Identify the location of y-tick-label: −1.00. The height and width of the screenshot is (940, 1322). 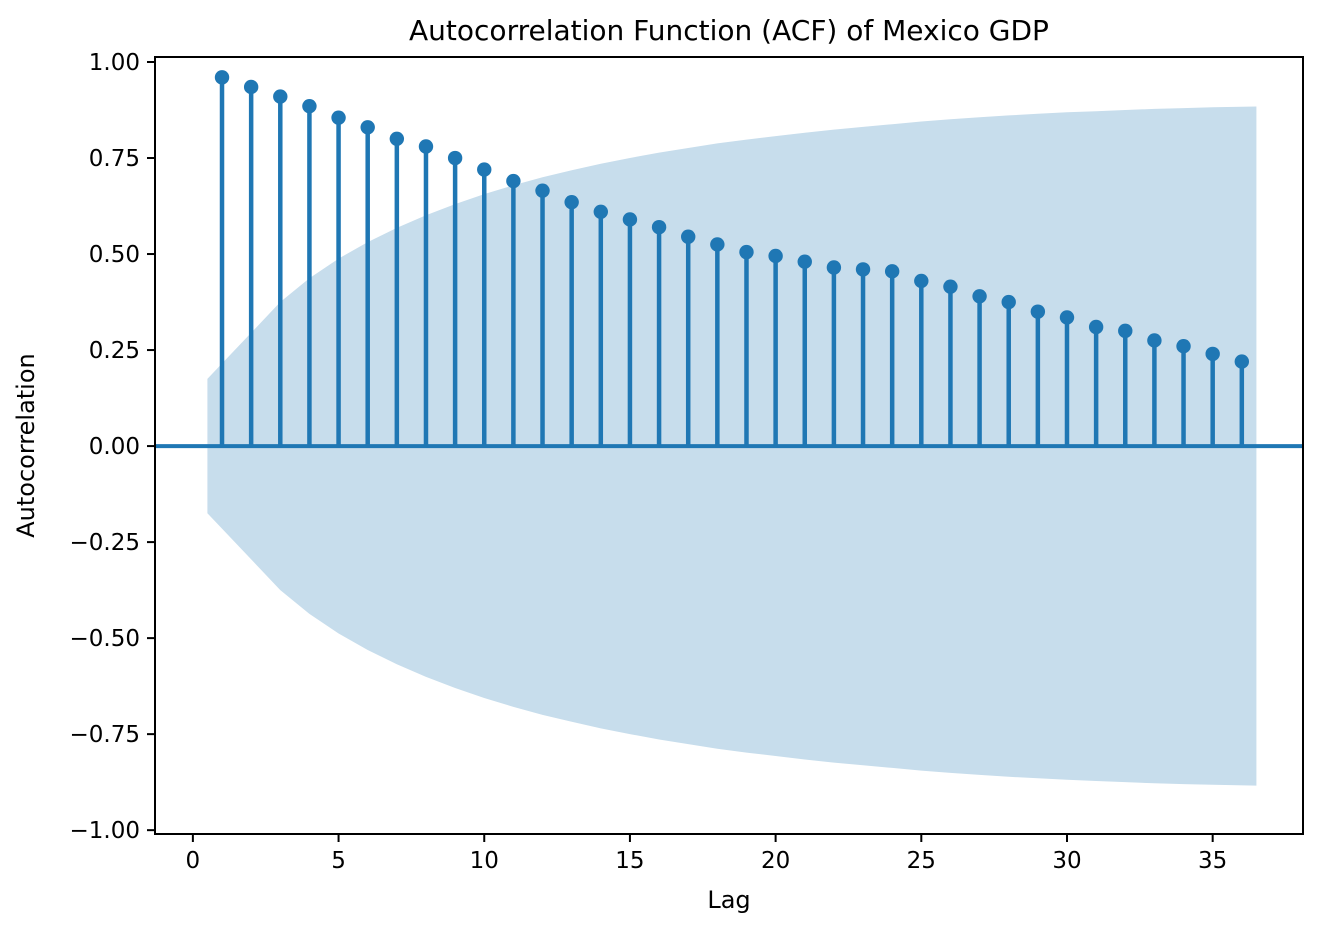
(105, 831).